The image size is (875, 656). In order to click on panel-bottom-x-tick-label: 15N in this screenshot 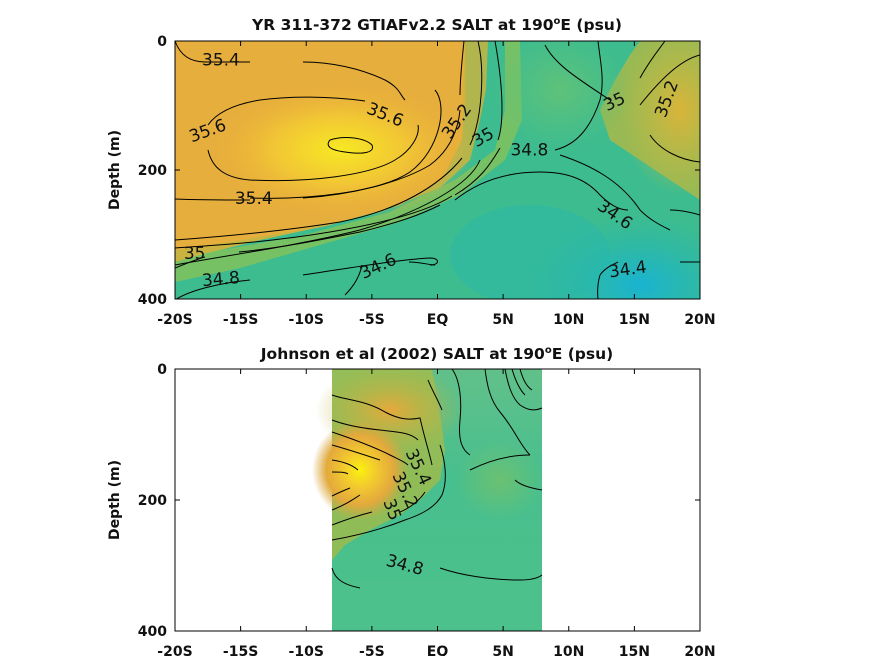, I will do `click(634, 650)`.